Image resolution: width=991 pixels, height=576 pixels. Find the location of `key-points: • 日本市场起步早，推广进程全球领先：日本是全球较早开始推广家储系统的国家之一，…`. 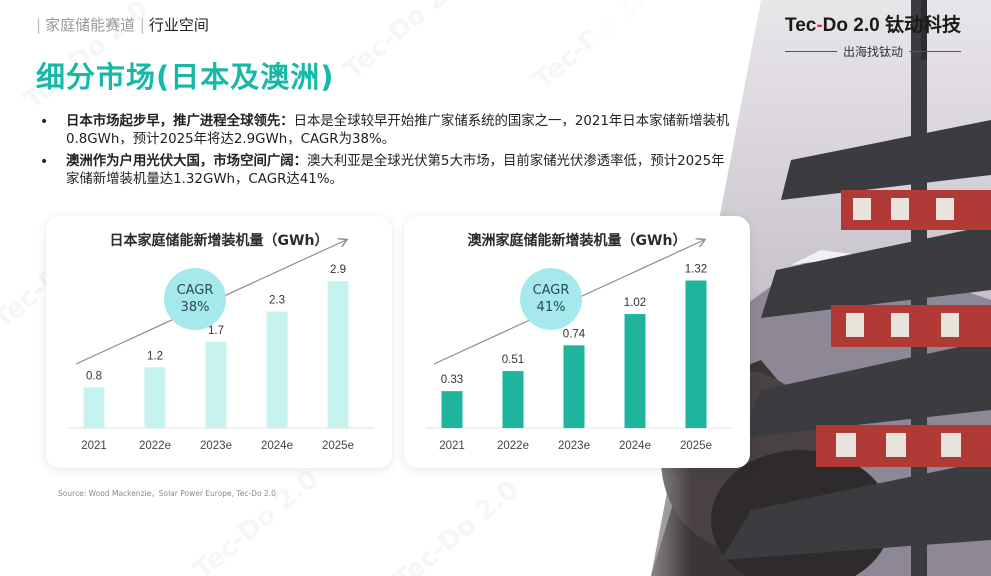

key-points: • 日本市场起步早，推广进程全球领先：日本是全球较早开始推广家储系统的国家之一，… is located at coordinates (385, 153).